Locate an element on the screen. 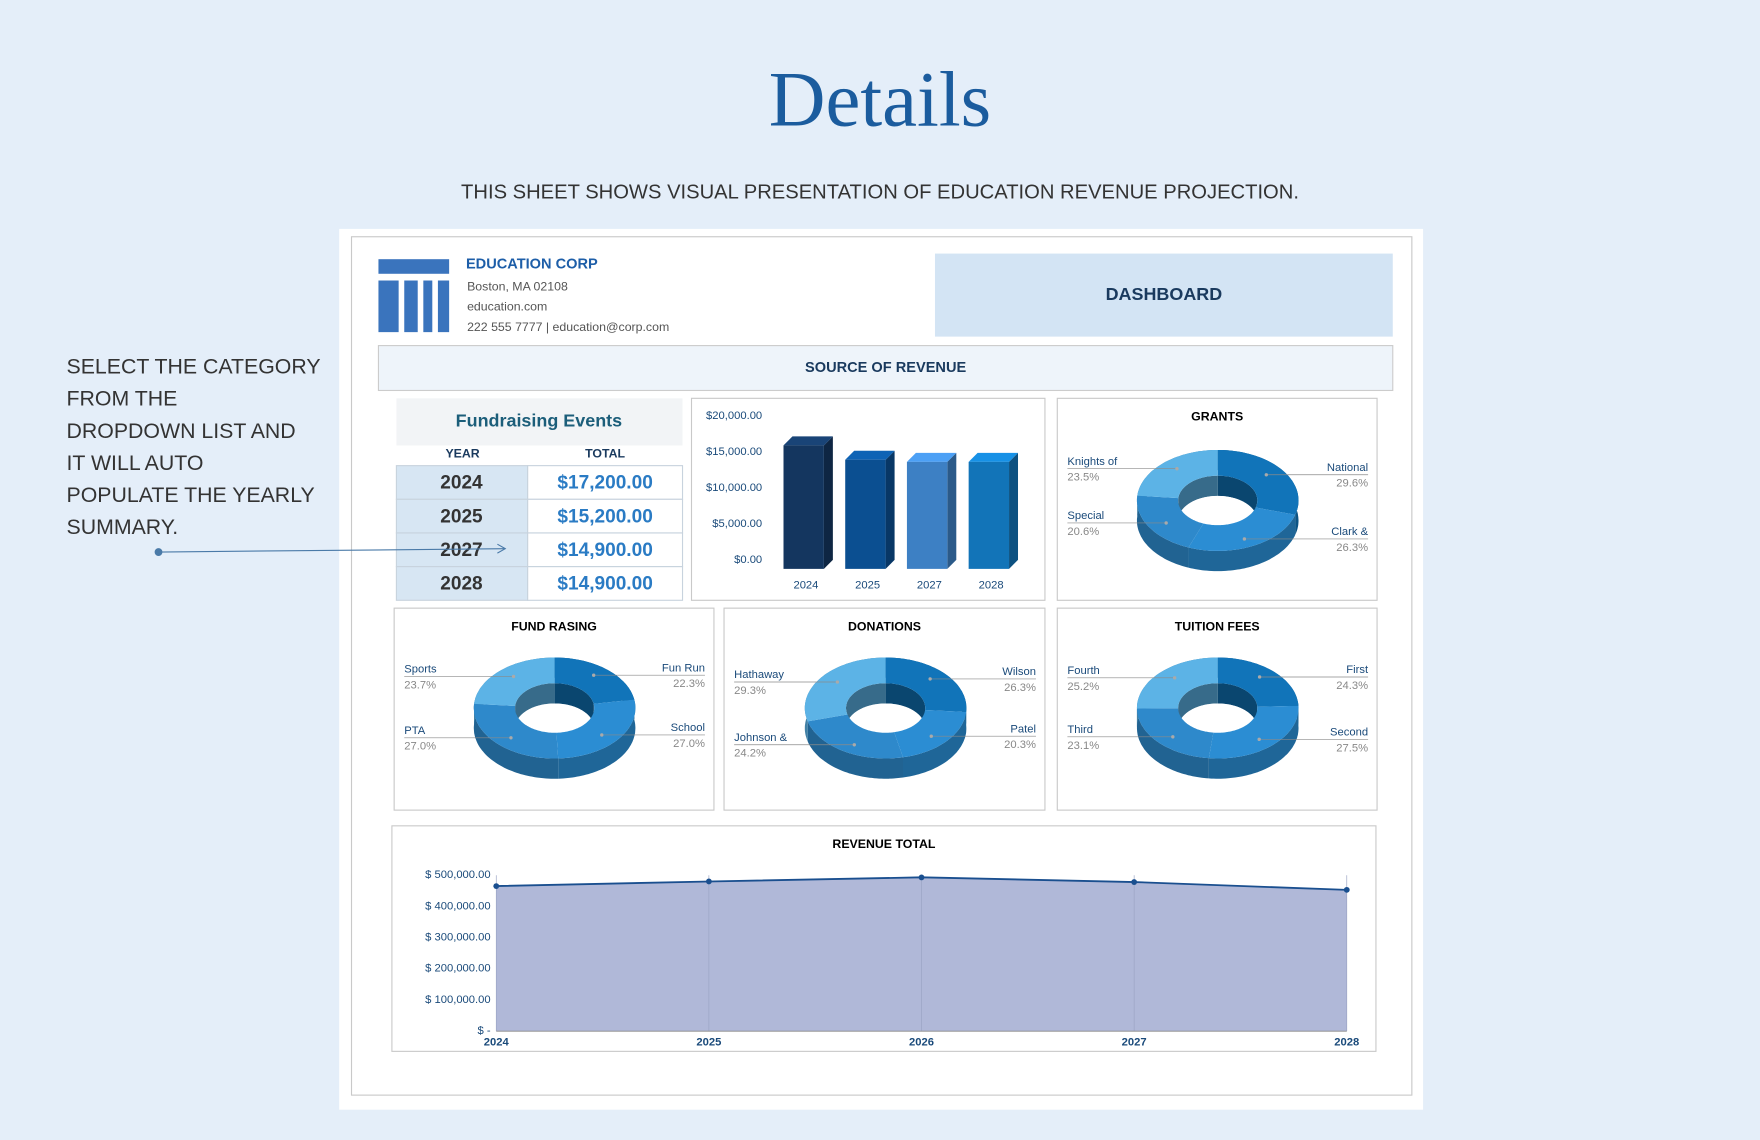  company-address: Boston, MA 02108 is located at coordinates (517, 287).